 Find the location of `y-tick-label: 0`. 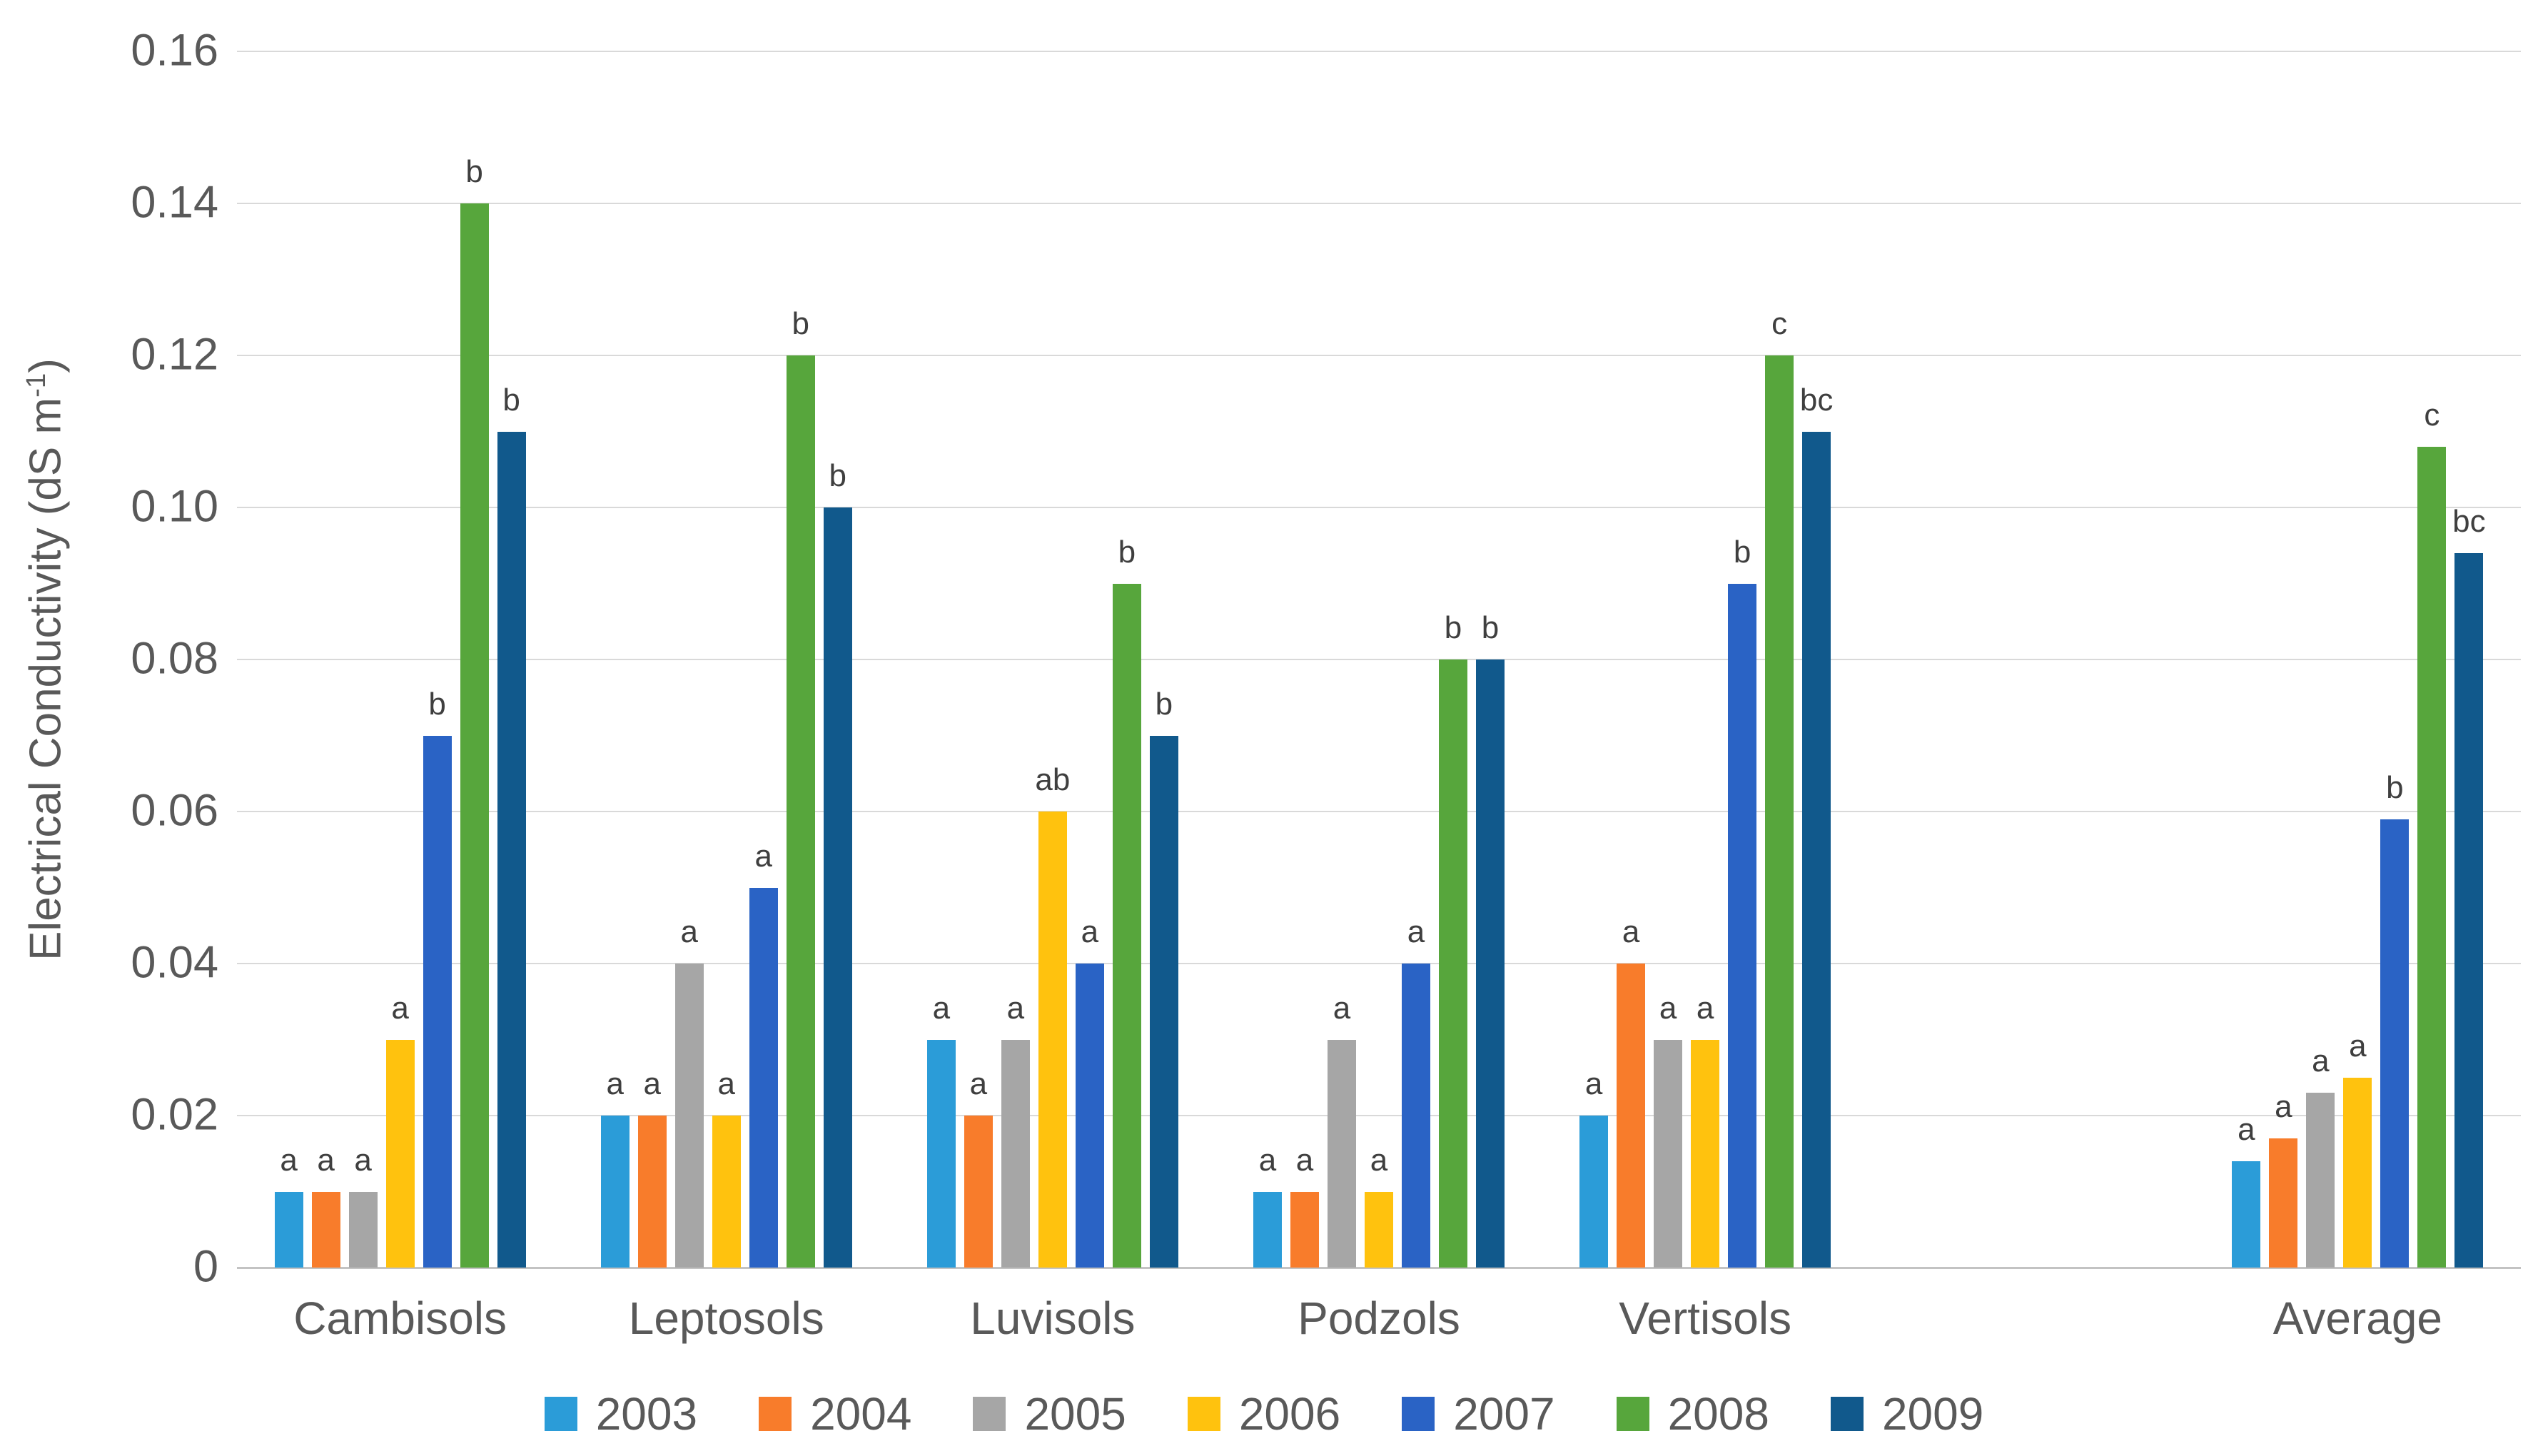

y-tick-label: 0 is located at coordinates (206, 1266).